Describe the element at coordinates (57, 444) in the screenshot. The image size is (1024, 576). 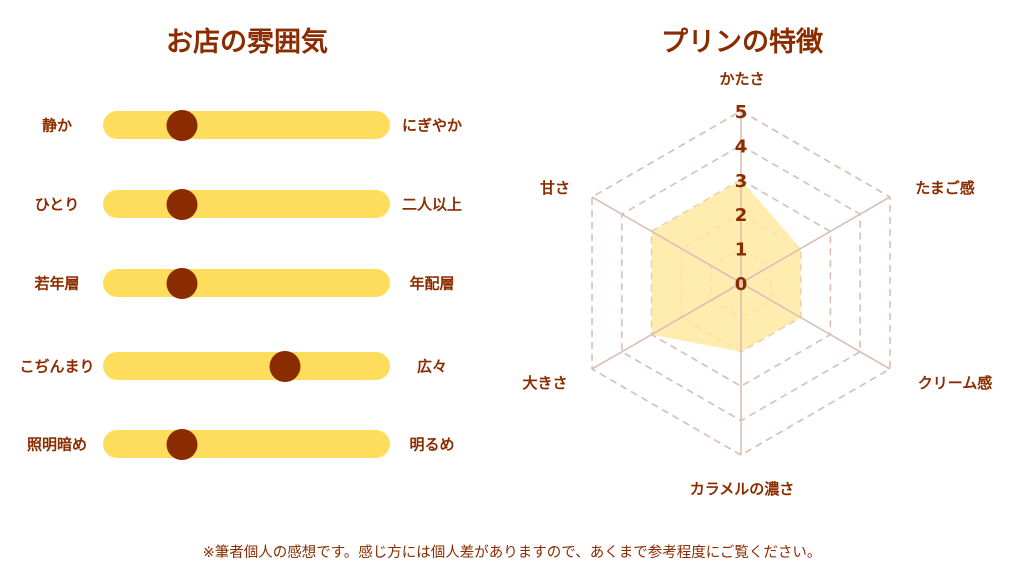
I see `slider-left-label: 照明暗め` at that location.